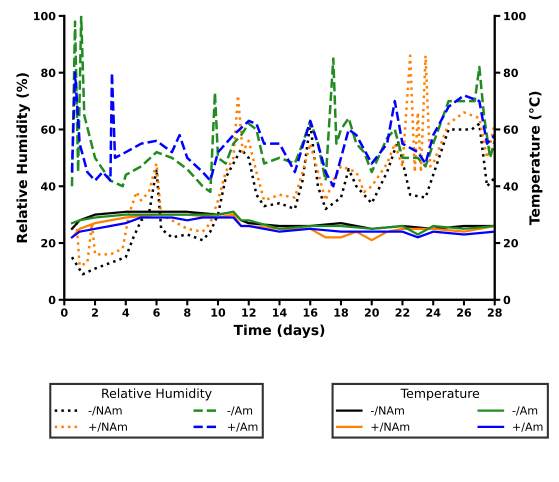  Describe the element at coordinates (157, 394) in the screenshot. I see `text: Relative Humidity` at that location.